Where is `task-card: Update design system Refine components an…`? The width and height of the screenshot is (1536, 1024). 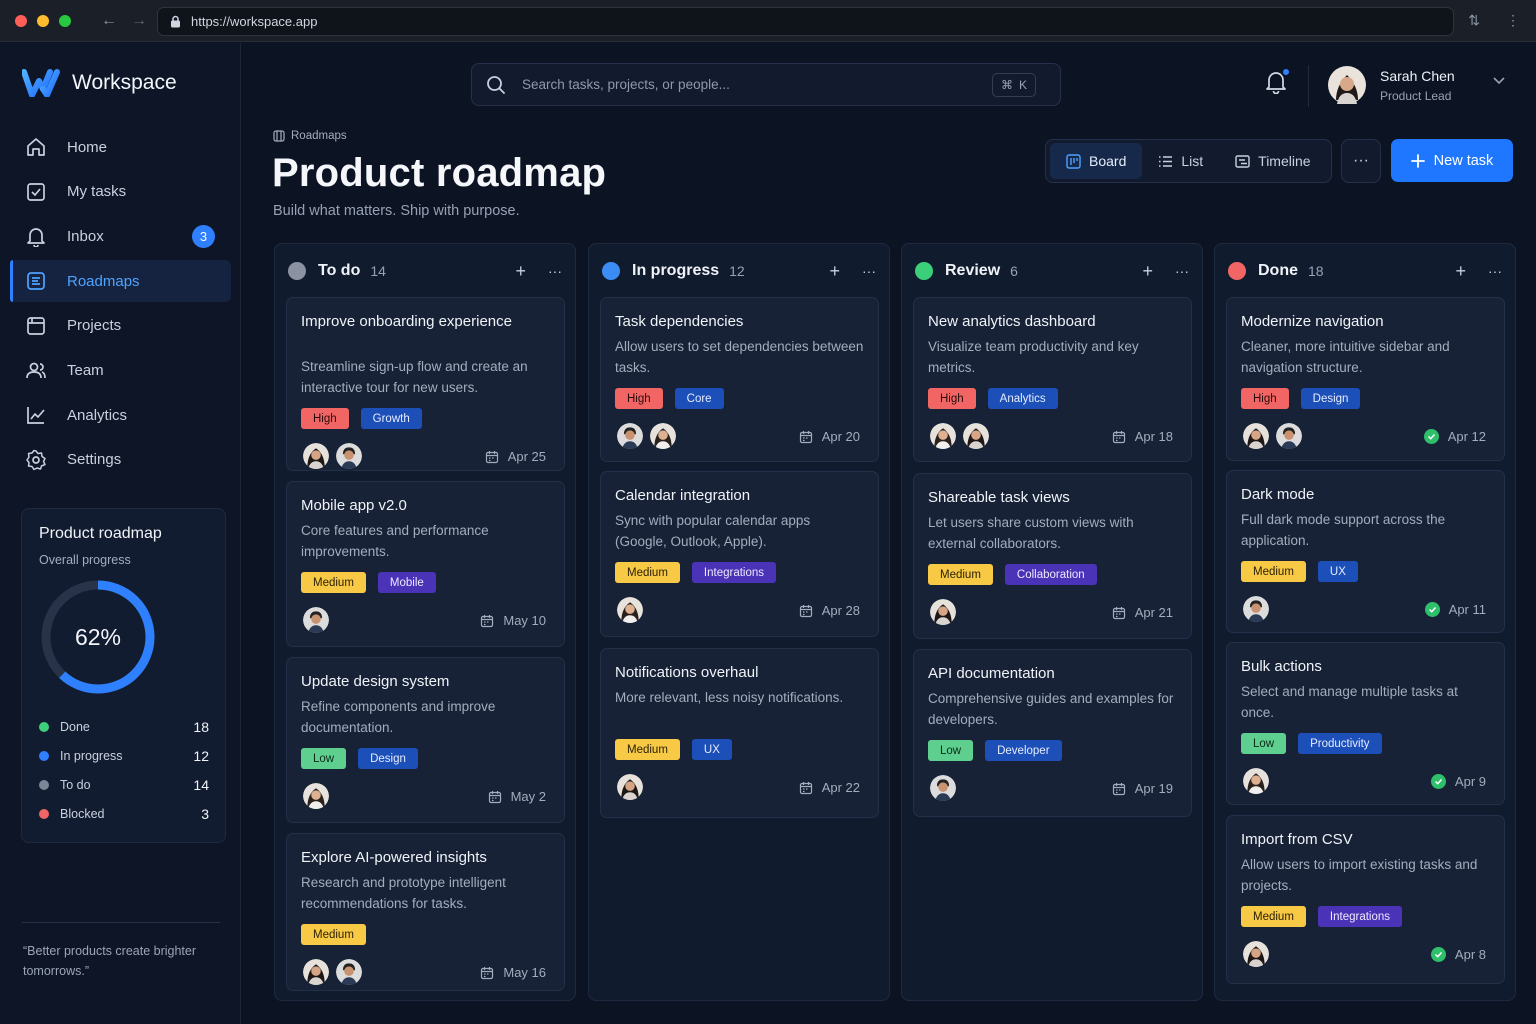 task-card: Update design system Refine components an… is located at coordinates (425, 740).